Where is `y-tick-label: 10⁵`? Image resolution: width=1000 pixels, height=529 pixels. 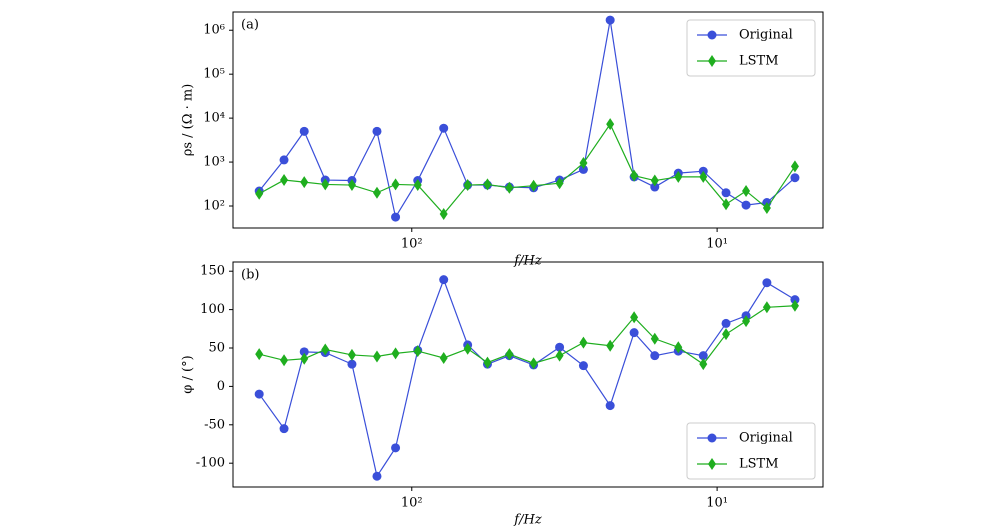
y-tick-label: 10⁵ is located at coordinates (214, 74).